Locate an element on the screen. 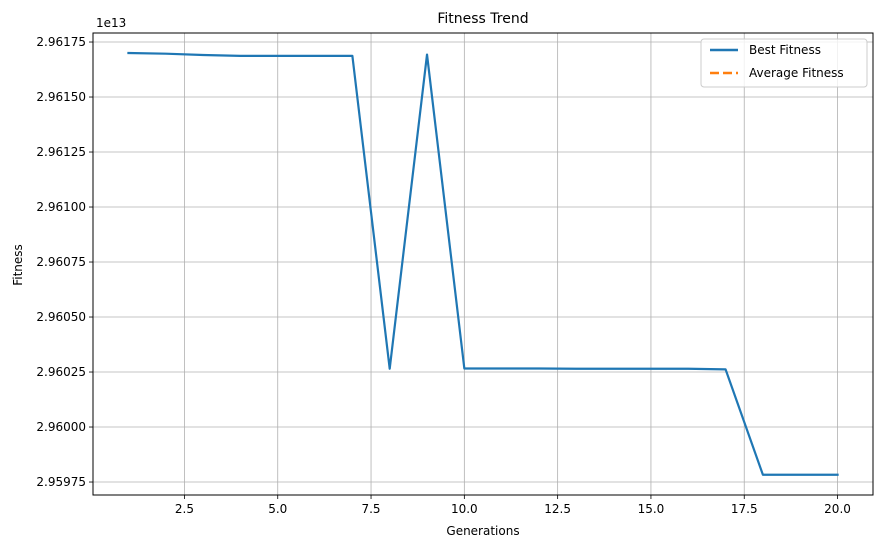 This screenshot has width=881, height=551. y-axis-label: Fitness is located at coordinates (18, 265).